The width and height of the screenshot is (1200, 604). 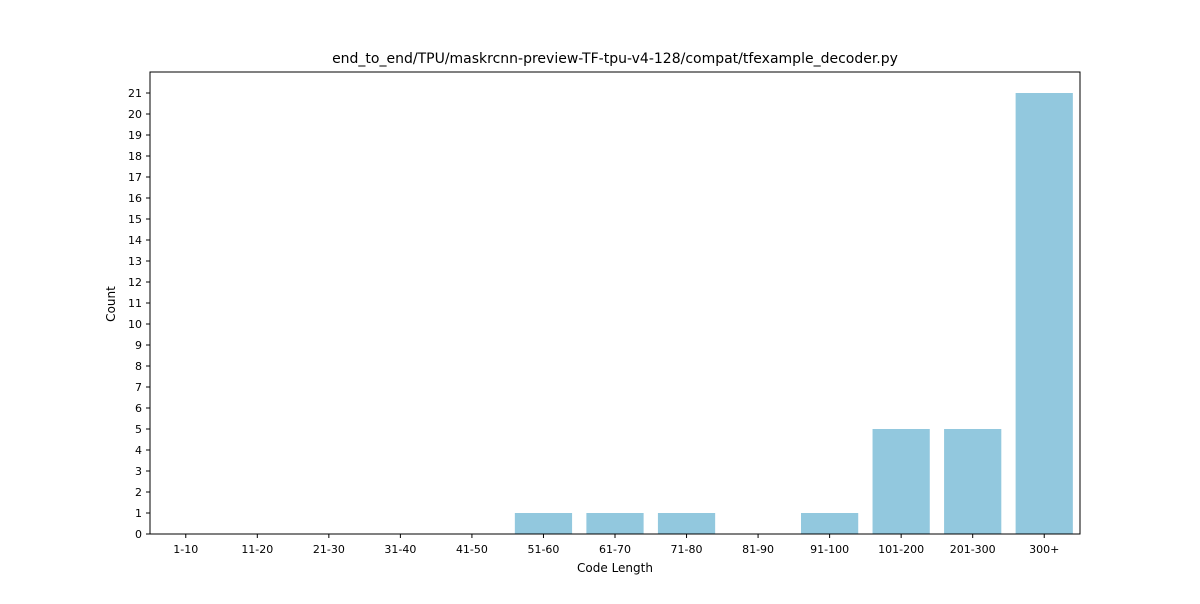 I want to click on x-tick-label: 71-80, so click(x=687, y=549).